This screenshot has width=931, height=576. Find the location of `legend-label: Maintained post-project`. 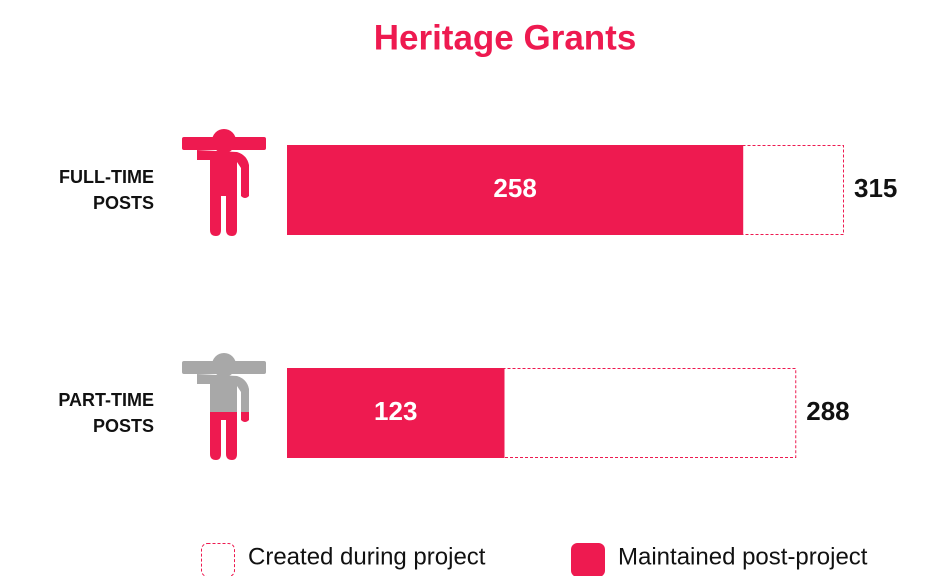

legend-label: Maintained post-project is located at coordinates (743, 556).